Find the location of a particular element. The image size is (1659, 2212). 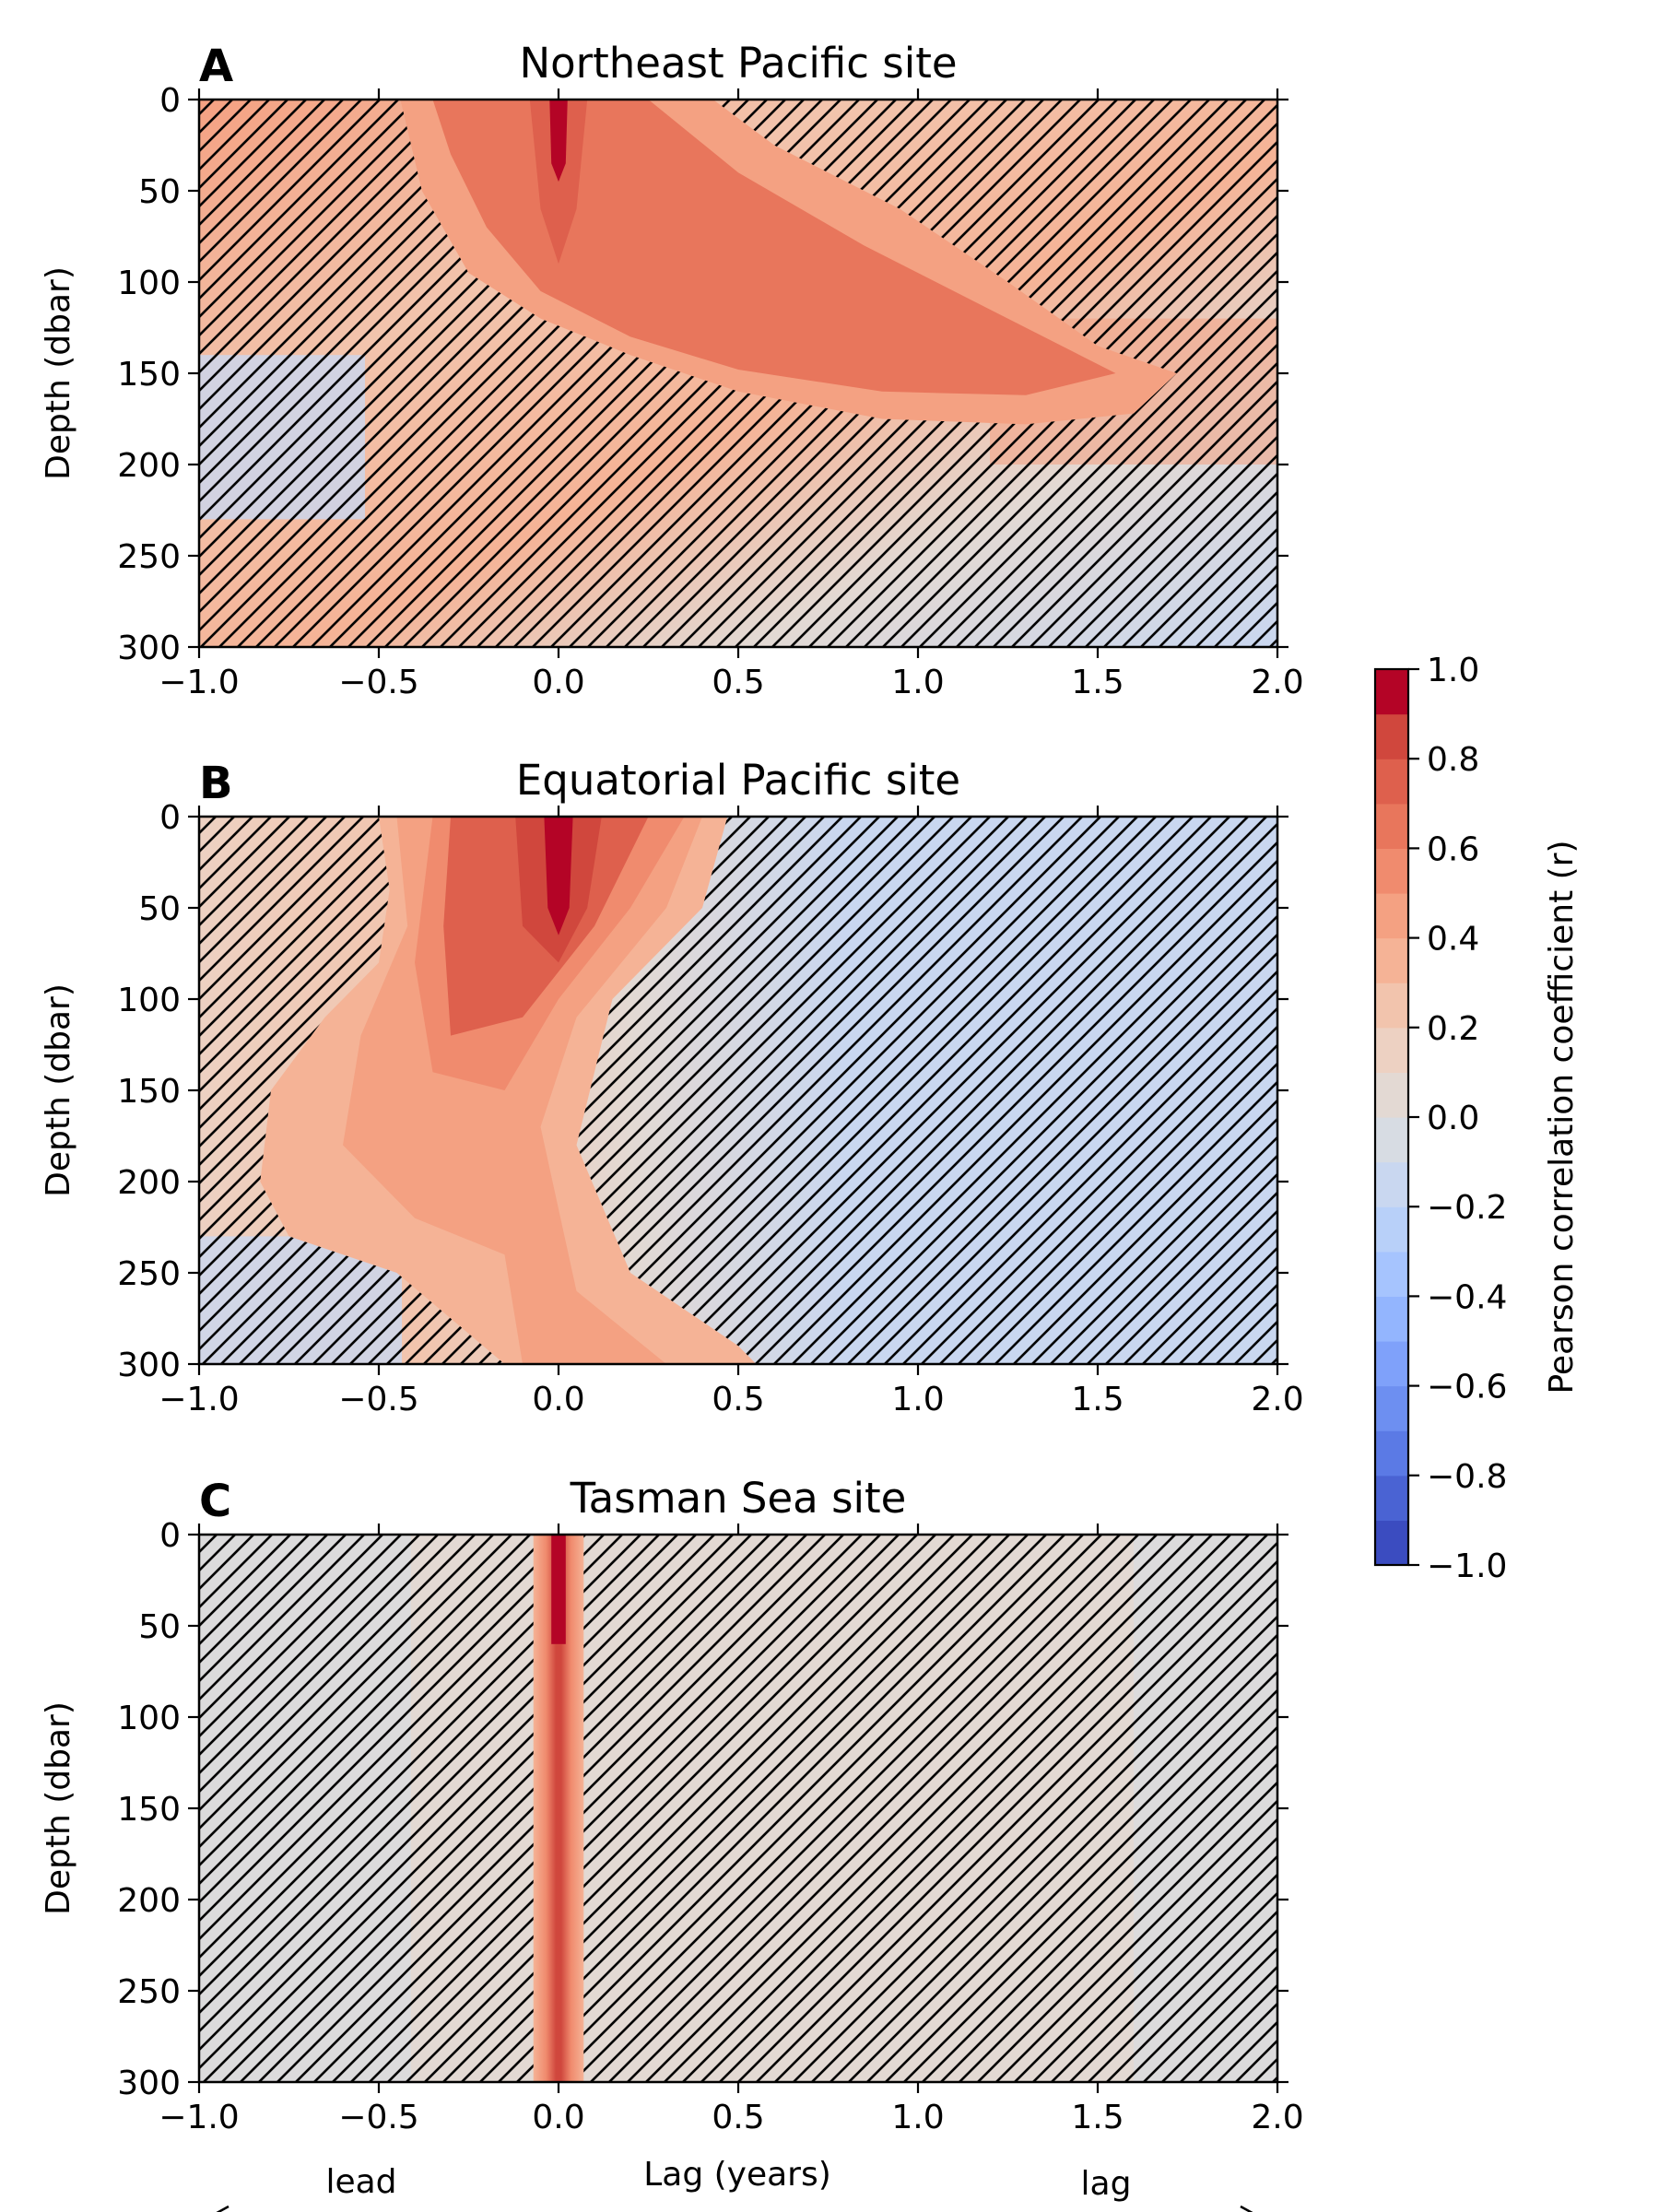

hatch-right is located at coordinates (930, 1808).